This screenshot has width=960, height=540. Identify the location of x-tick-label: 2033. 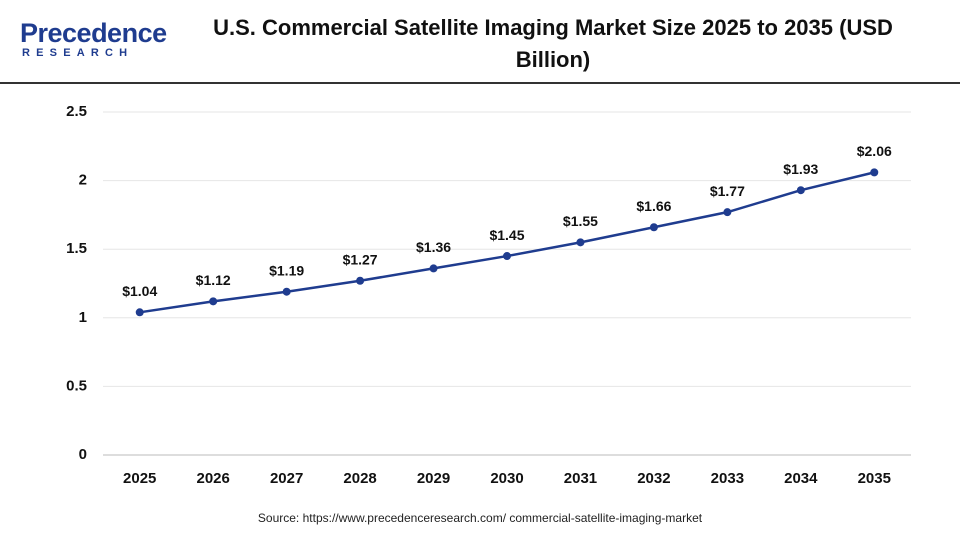
(727, 478).